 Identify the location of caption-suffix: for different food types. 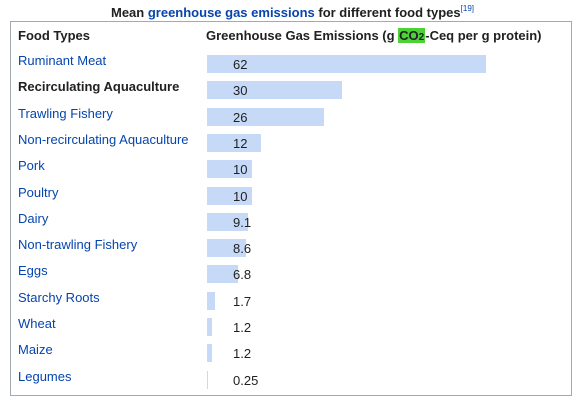
(387, 12).